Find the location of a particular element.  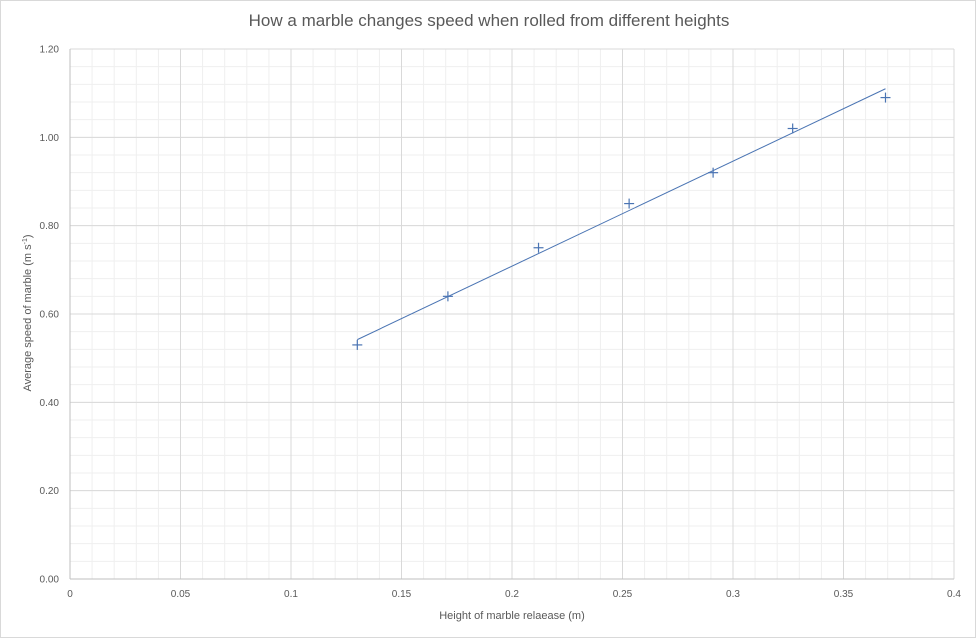

x-tick-labels: 0 0.05 0.1 0.15 0.2 0.25 0.3 0.35 0.4 is located at coordinates (514, 594).